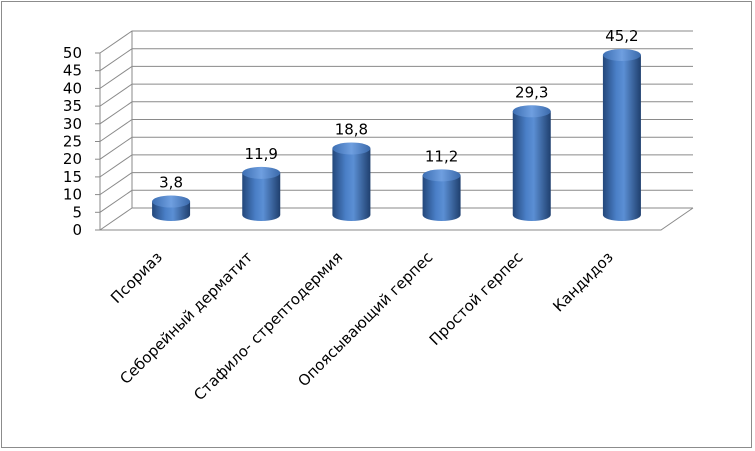  Describe the element at coordinates (261, 154) in the screenshot. I see `data-label: 11,9` at that location.